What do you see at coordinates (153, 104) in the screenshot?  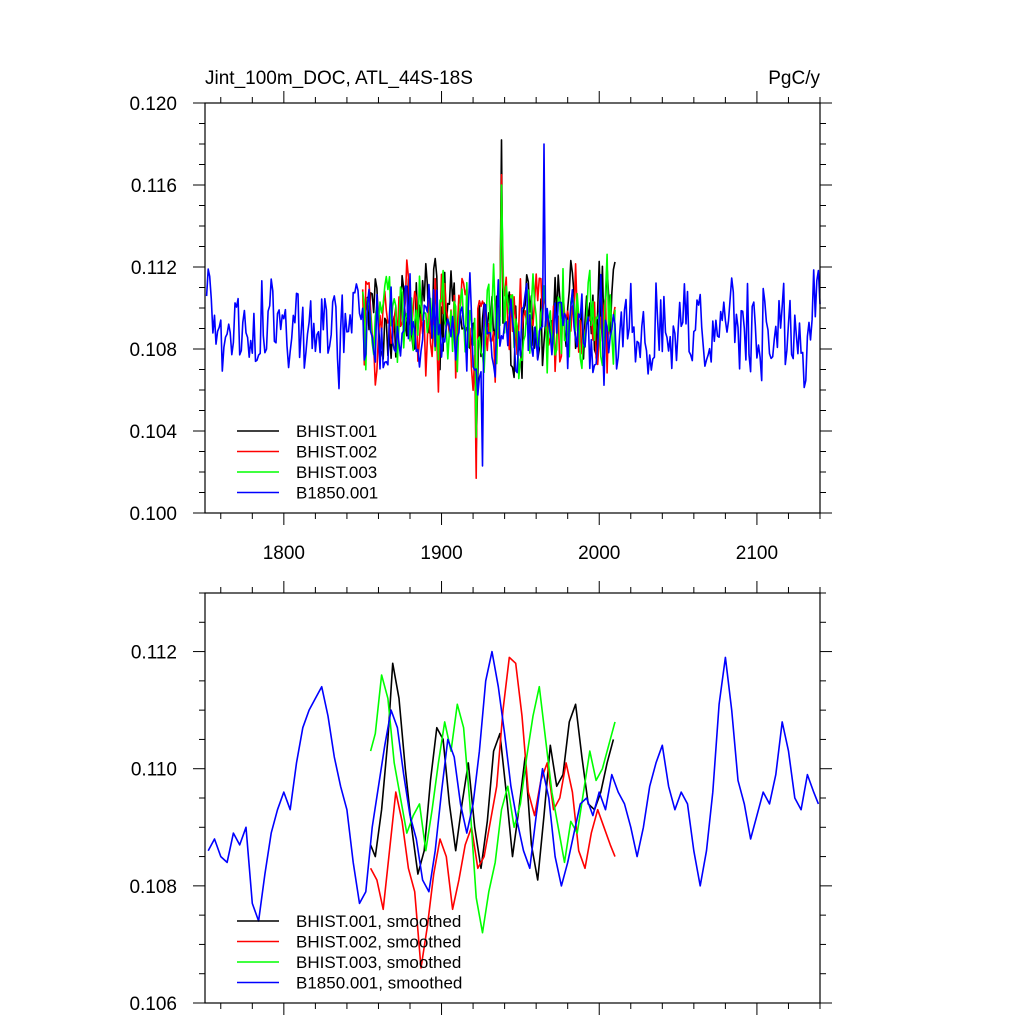 I see `y-tick-label: 0.120` at bounding box center [153, 104].